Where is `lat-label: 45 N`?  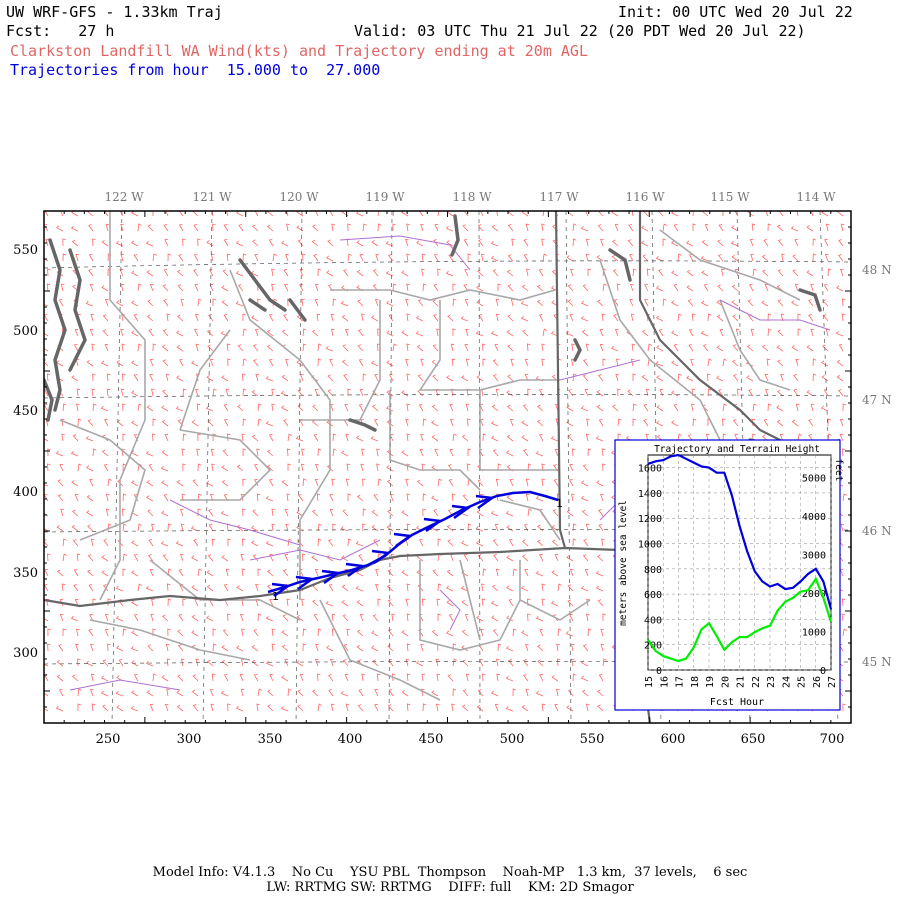 lat-label: 45 N is located at coordinates (877, 662).